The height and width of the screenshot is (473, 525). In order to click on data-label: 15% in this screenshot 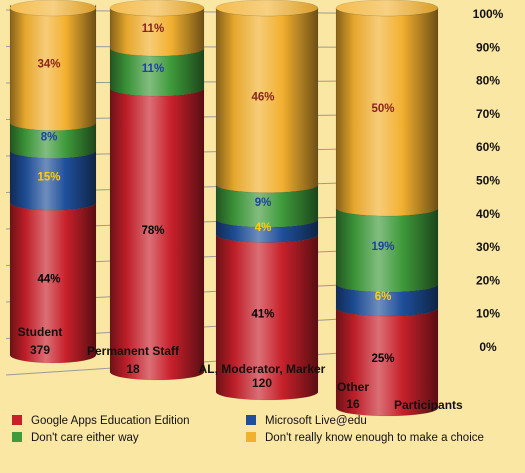, I will do `click(48, 177)`.